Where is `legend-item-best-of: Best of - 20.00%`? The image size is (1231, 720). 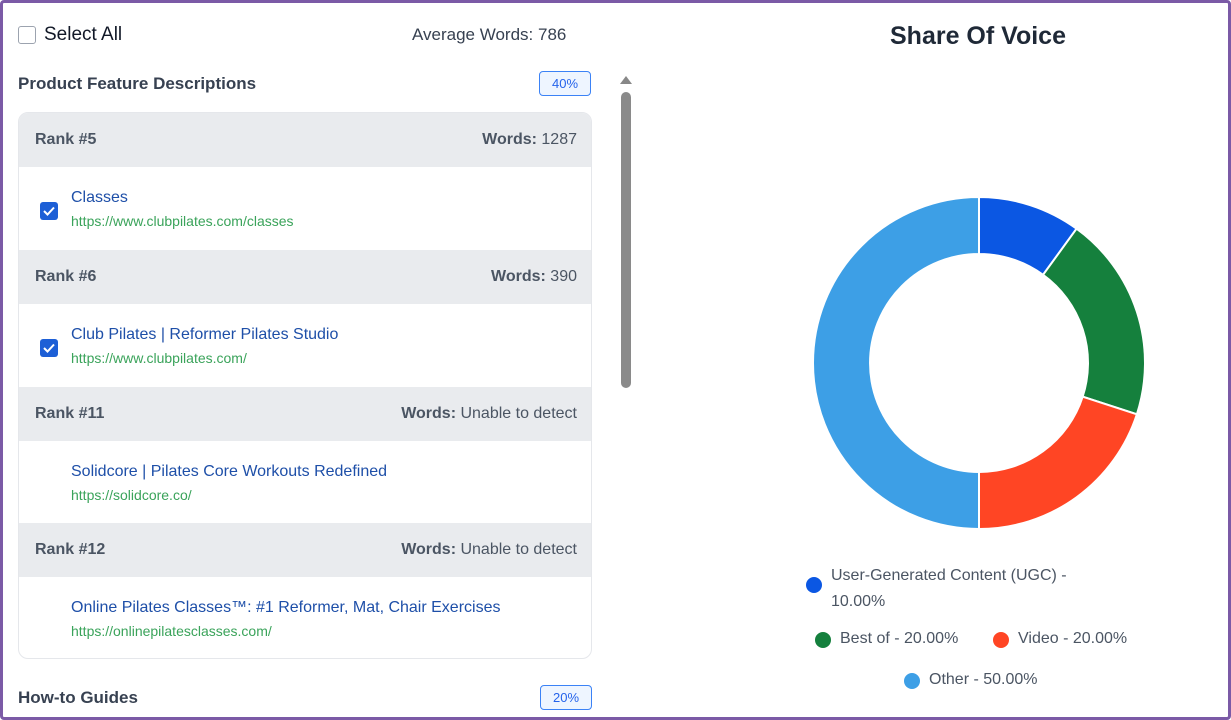 legend-item-best-of: Best of - 20.00% is located at coordinates (886, 639).